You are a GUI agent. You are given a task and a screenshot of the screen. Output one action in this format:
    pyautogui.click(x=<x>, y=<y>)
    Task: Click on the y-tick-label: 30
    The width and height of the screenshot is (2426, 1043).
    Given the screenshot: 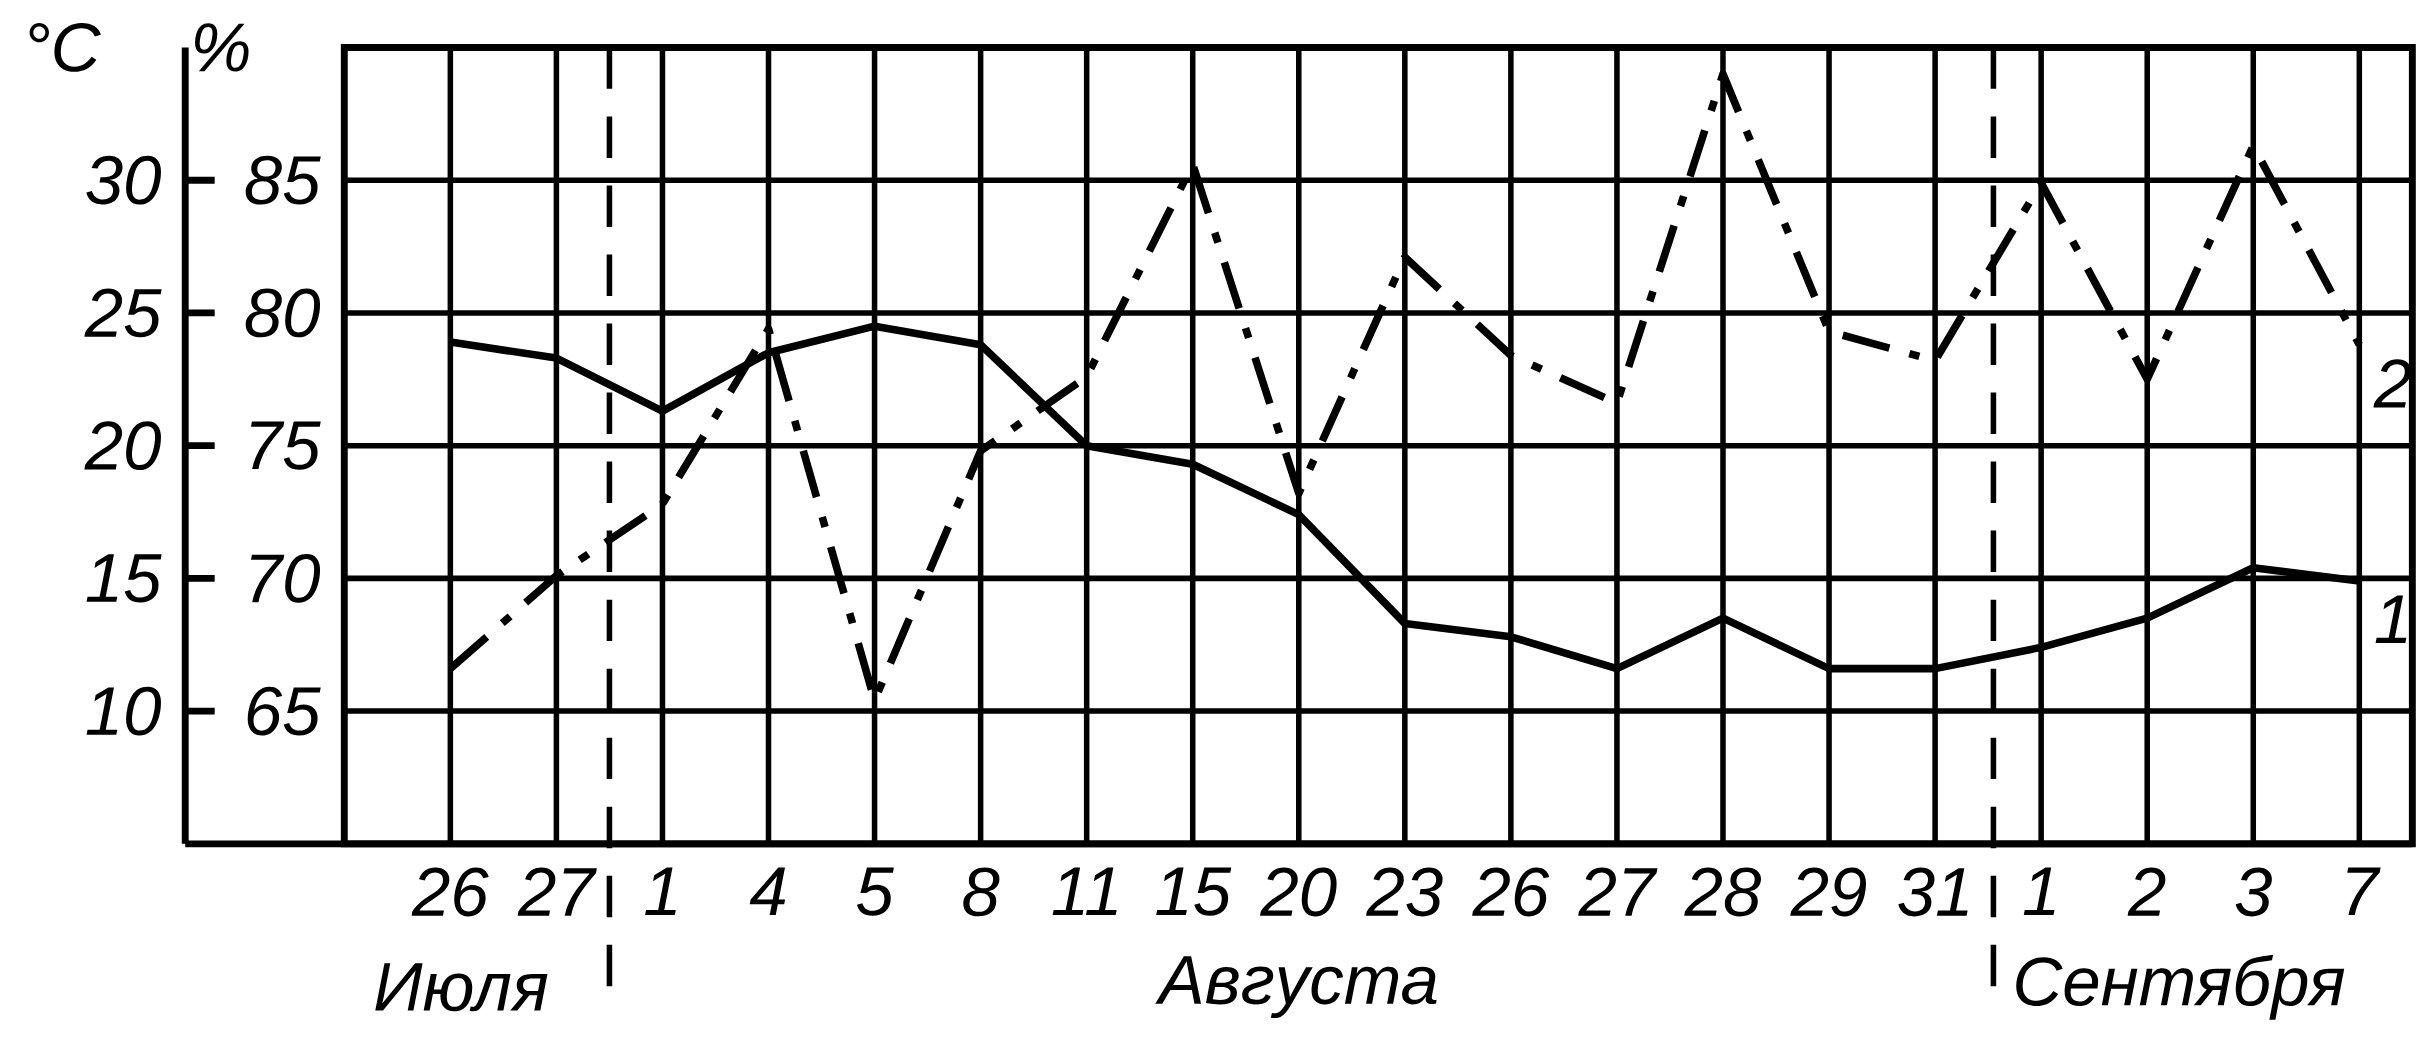 What is the action you would take?
    pyautogui.click(x=123, y=180)
    